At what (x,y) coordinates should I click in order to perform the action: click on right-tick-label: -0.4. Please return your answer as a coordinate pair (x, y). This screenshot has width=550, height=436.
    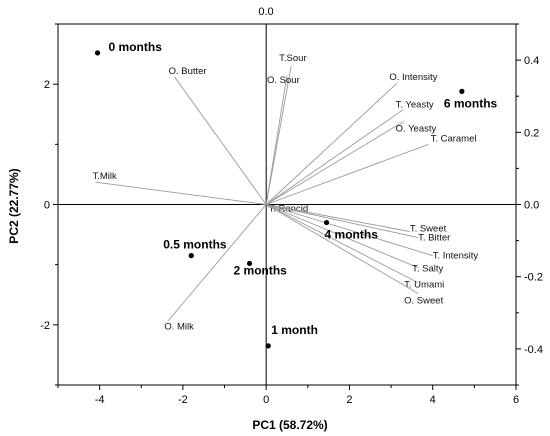
    Looking at the image, I should click on (533, 350).